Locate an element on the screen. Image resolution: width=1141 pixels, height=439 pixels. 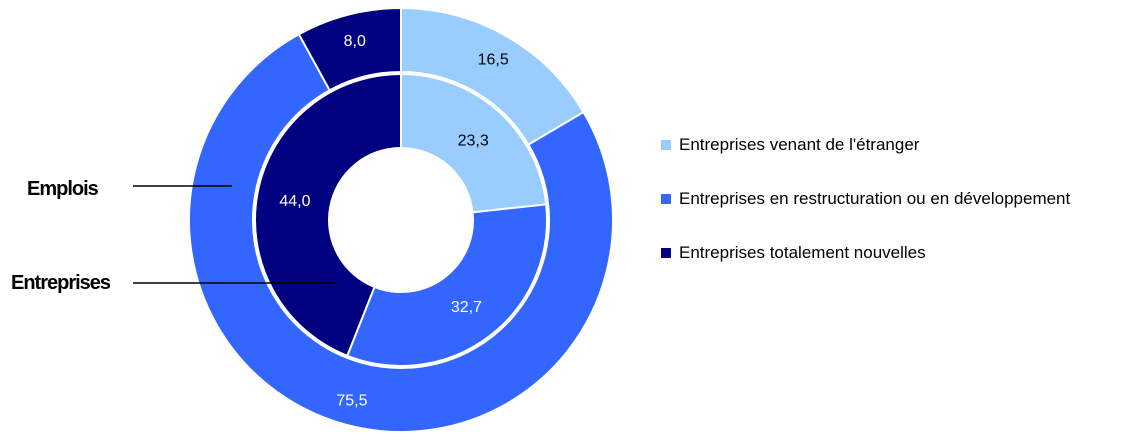
inner-ring-value-label: 23,3 is located at coordinates (473, 141).